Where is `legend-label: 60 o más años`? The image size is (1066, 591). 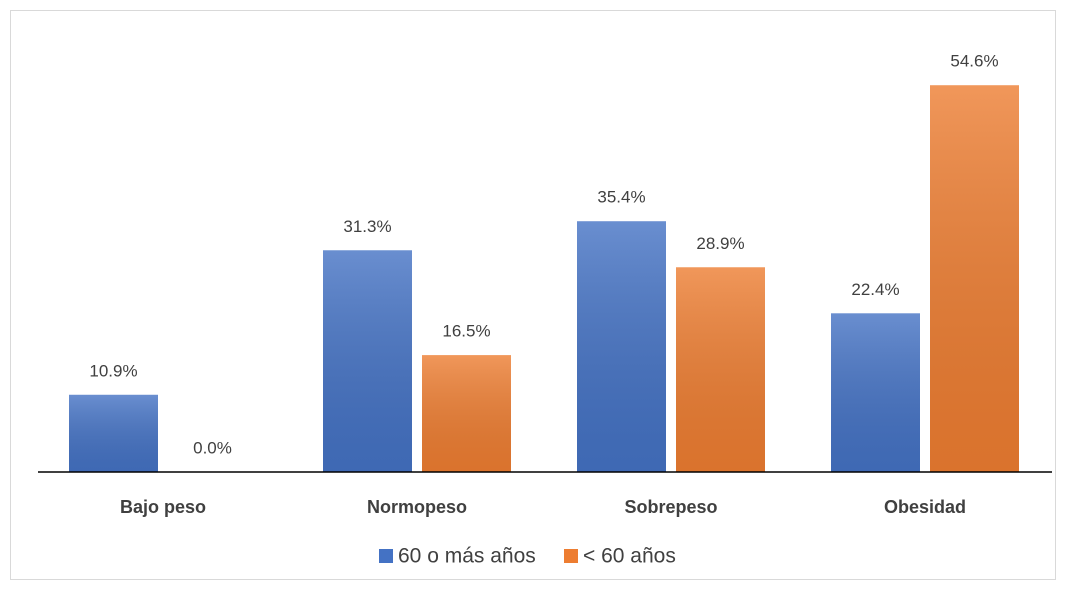 legend-label: 60 o más años is located at coordinates (467, 556).